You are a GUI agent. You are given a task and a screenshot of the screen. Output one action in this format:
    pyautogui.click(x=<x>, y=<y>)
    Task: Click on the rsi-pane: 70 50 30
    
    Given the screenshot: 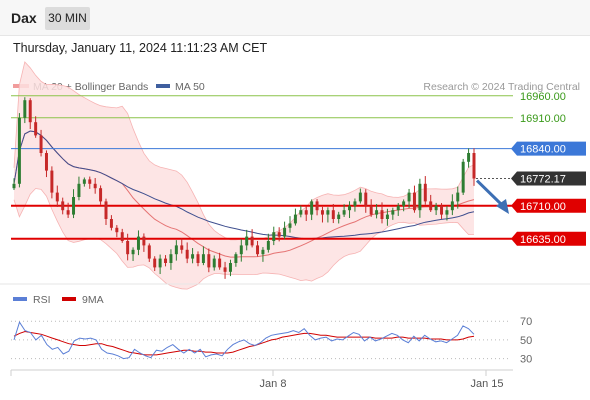 What is the action you would take?
    pyautogui.click(x=271, y=341)
    